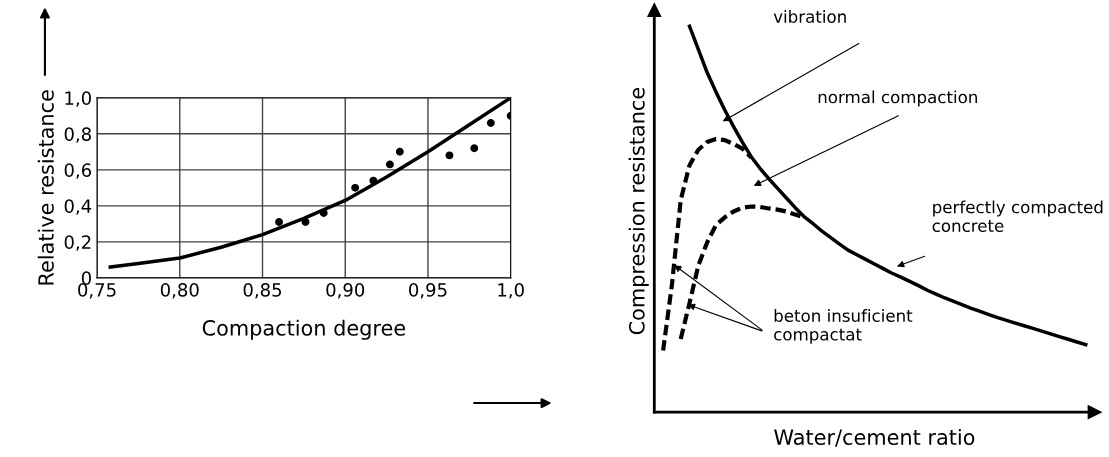  I want to click on y-tick-label: 0, so click(86, 278).